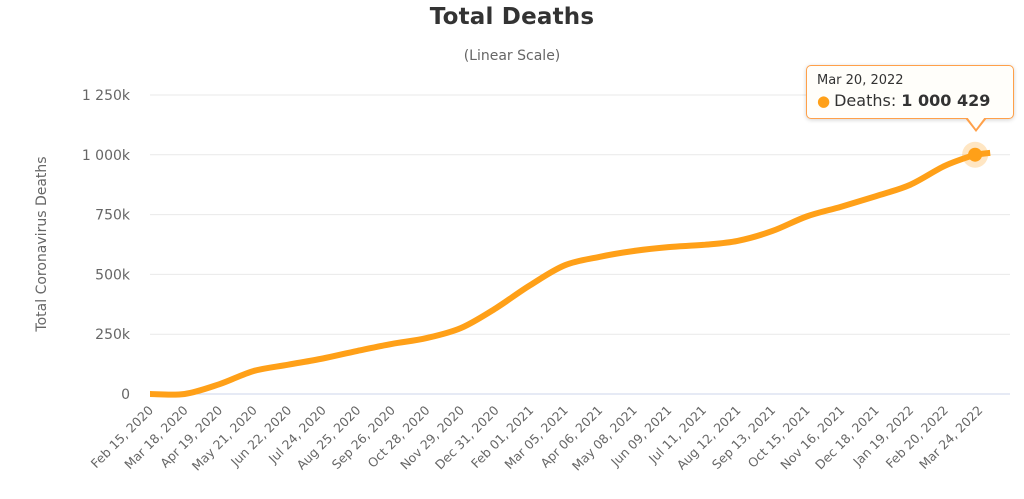  What do you see at coordinates (113, 335) in the screenshot?
I see `y-tick-label: 250k` at bounding box center [113, 335].